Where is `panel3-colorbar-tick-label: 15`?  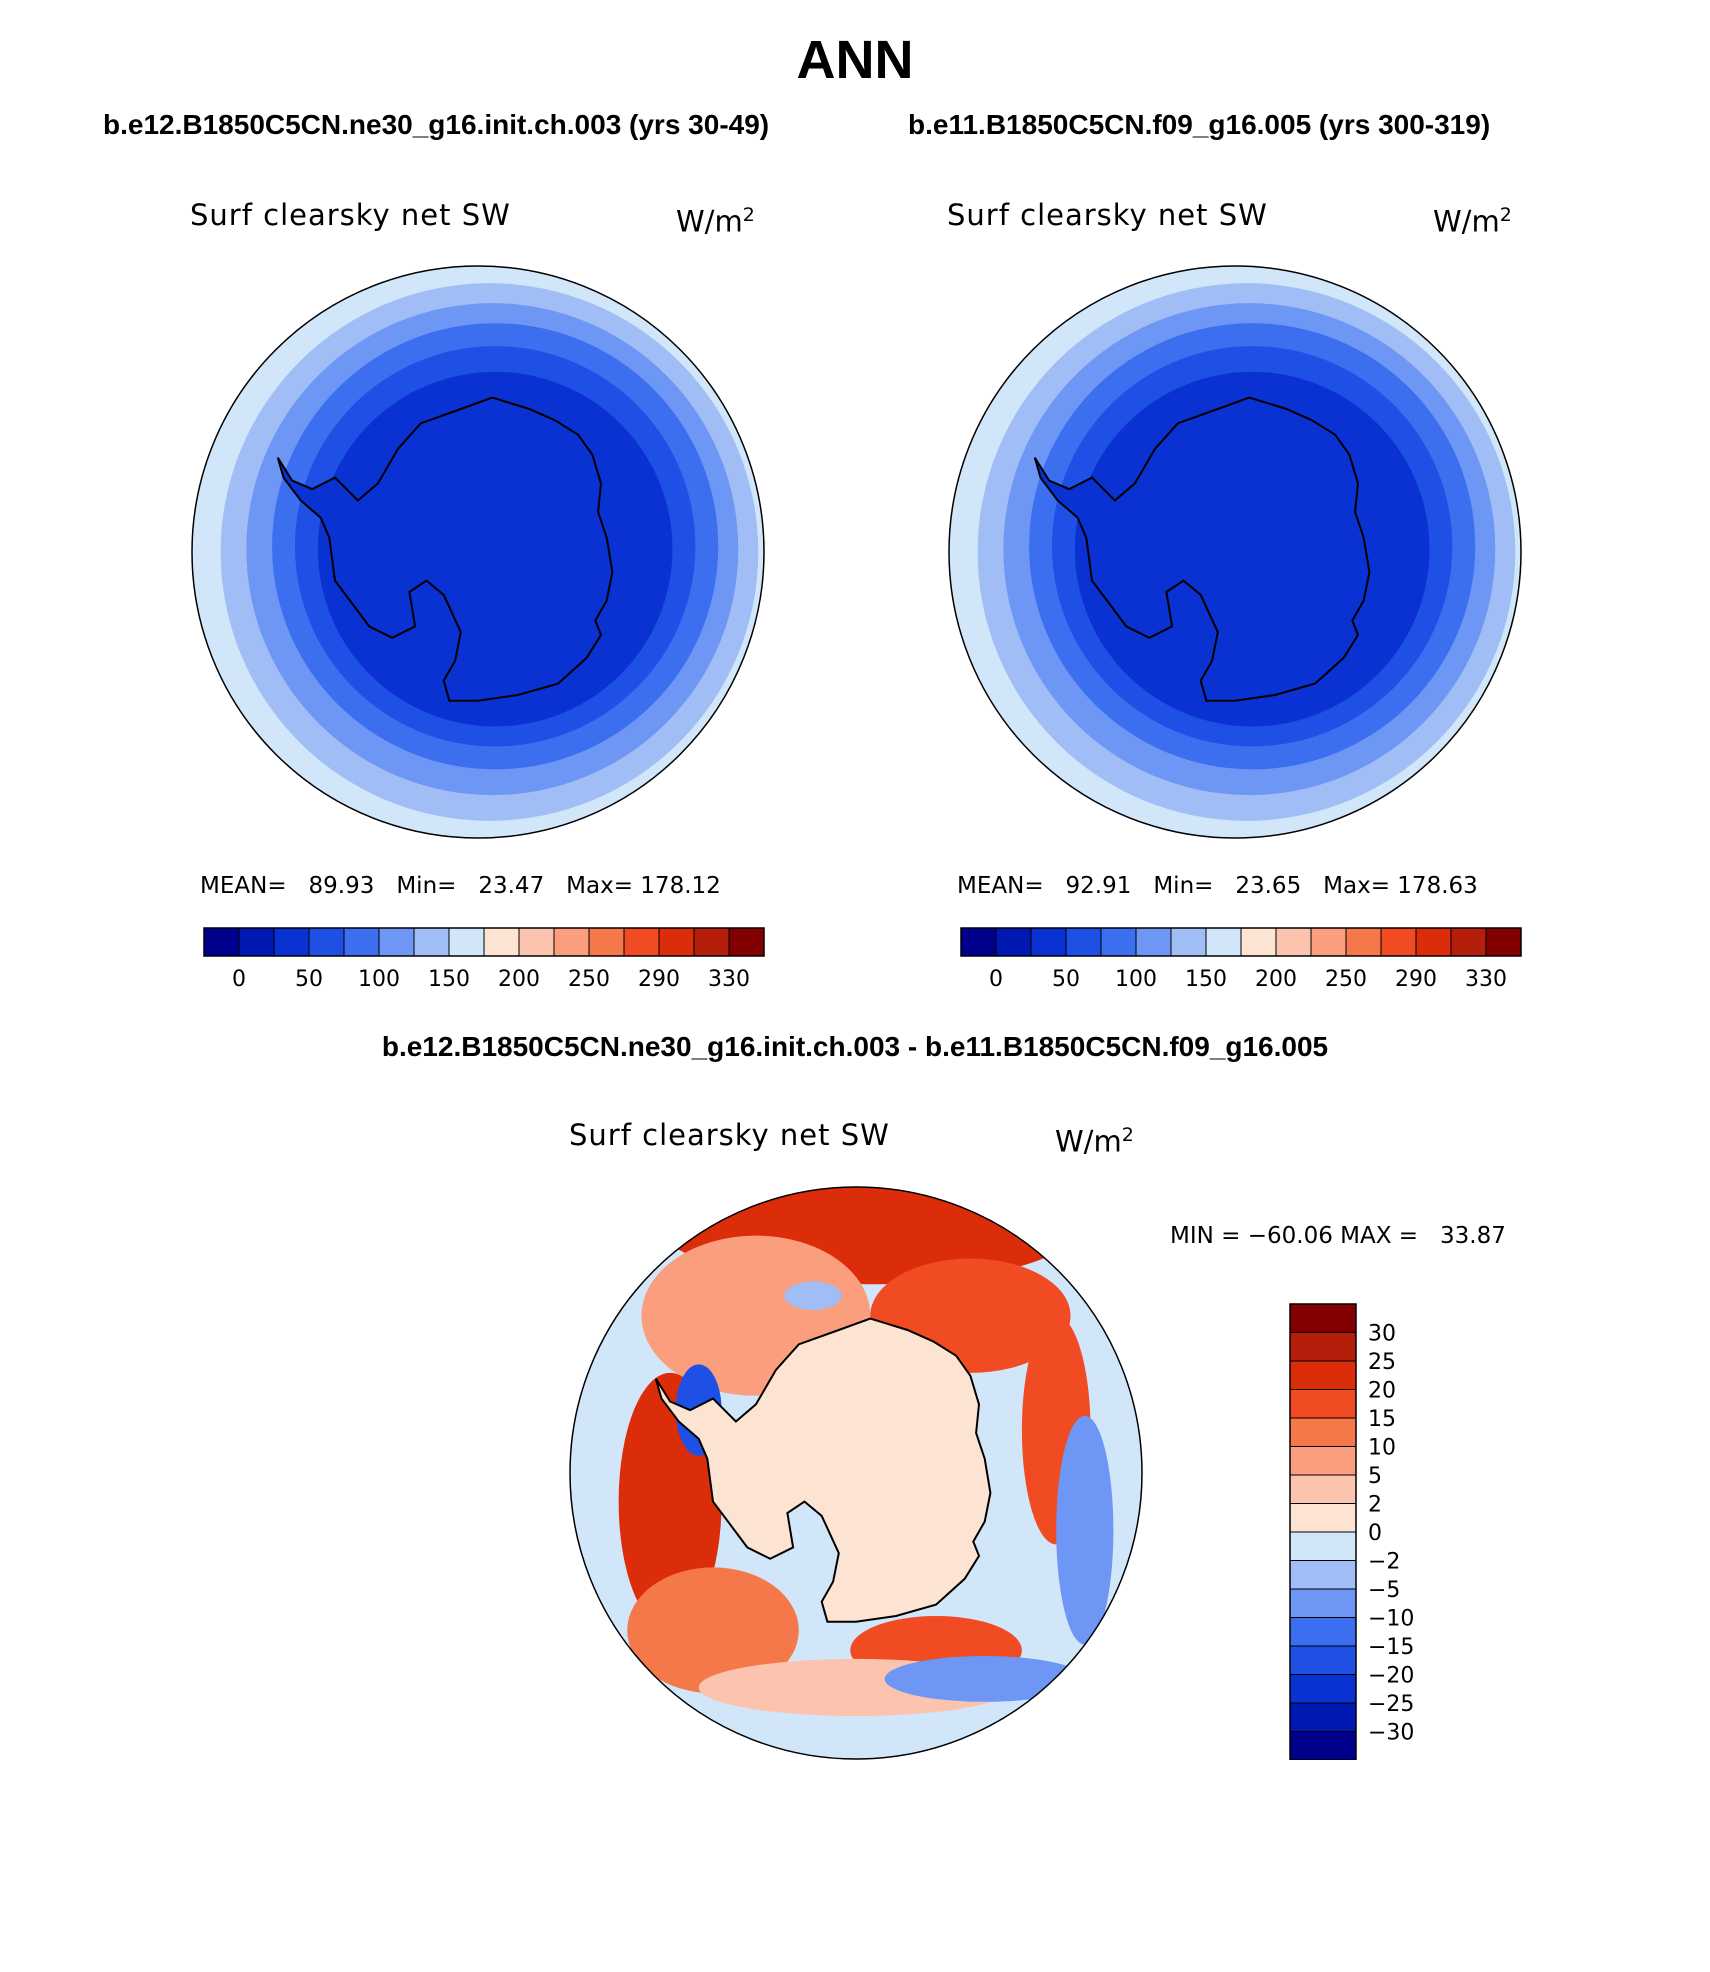 panel3-colorbar-tick-label: 15 is located at coordinates (1382, 1419).